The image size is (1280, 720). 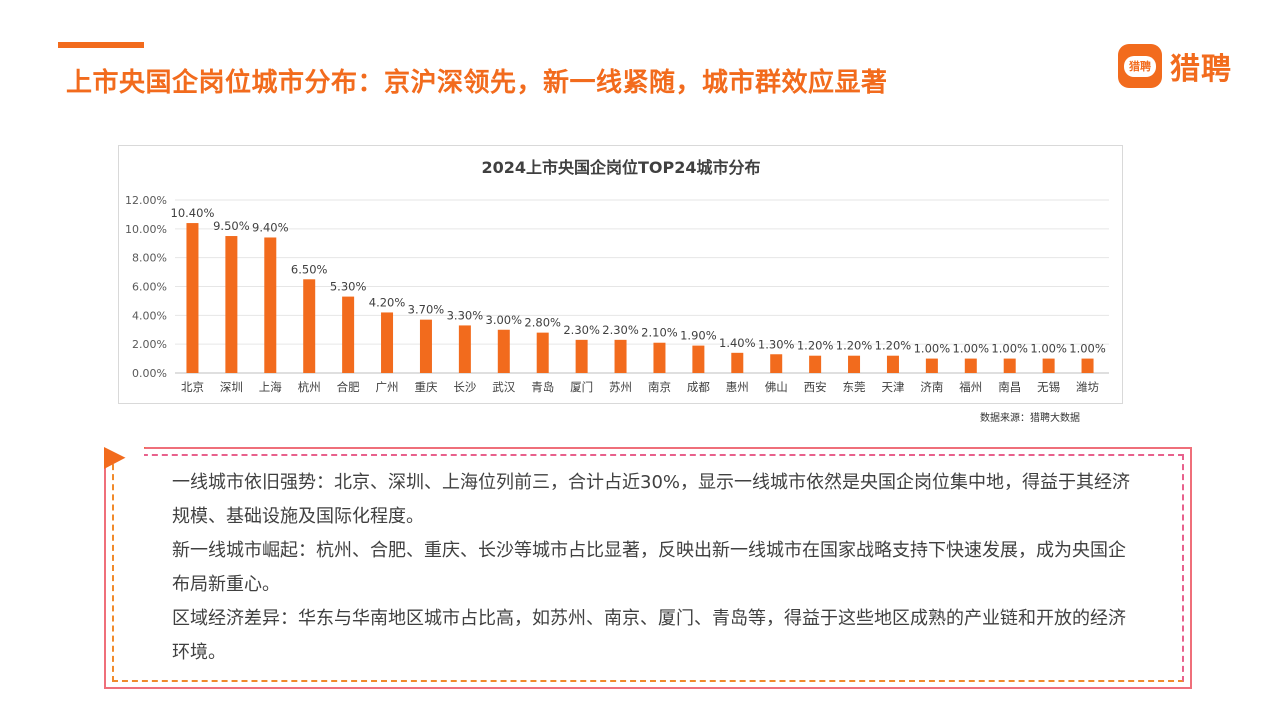 I want to click on page-title: 上市央国企岗位城市分布：京沪深领先，新一线紧随，城市群效应显著, so click(x=477, y=83).